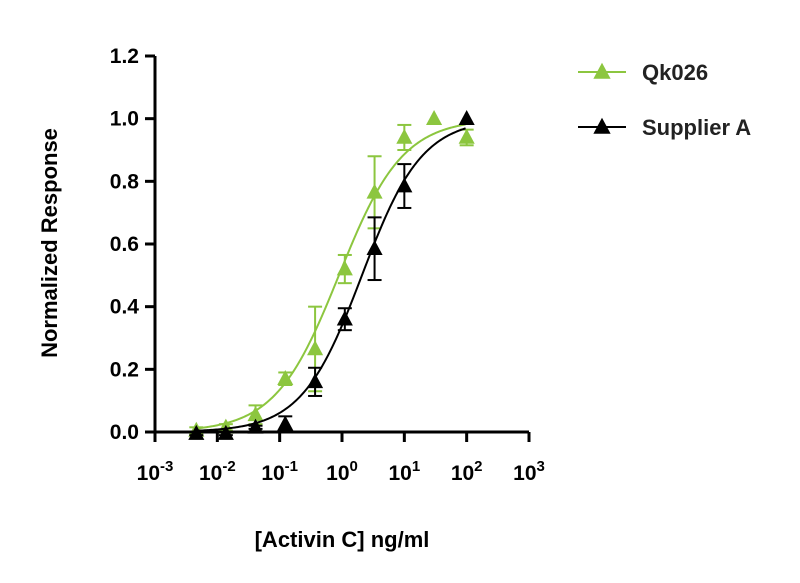 The width and height of the screenshot is (800, 583). What do you see at coordinates (675, 72) in the screenshot?
I see `legend-label: Qk026` at bounding box center [675, 72].